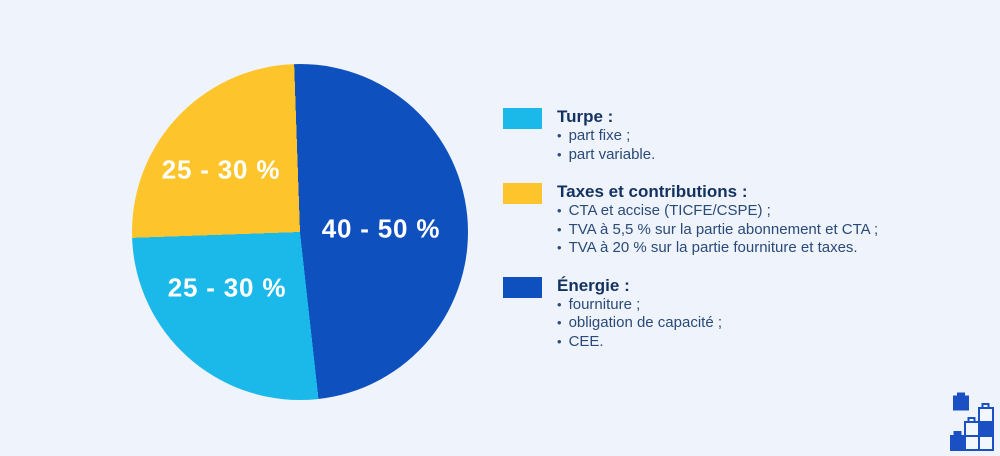 The height and width of the screenshot is (456, 1000). I want to click on legend-bullet: part fixe ;, so click(606, 136).